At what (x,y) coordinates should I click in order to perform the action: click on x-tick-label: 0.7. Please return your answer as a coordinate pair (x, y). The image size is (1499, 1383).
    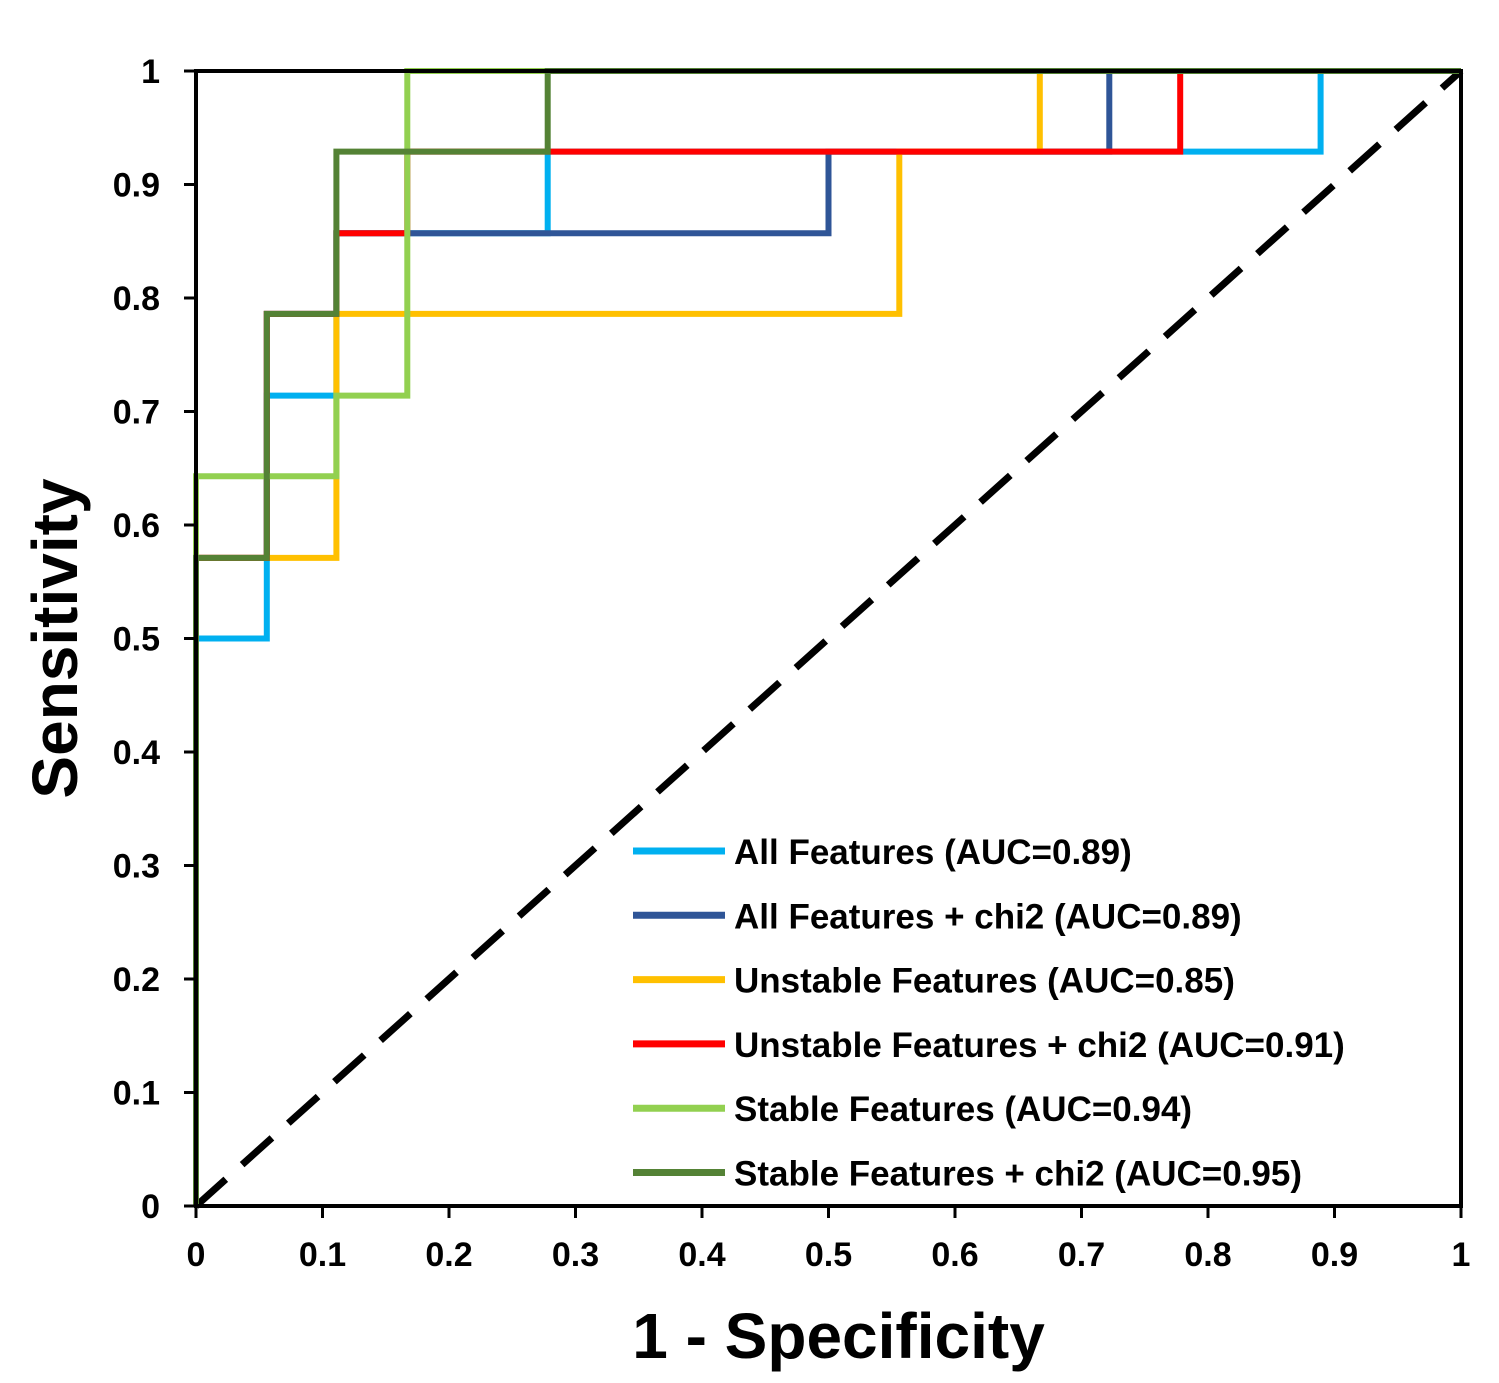
    Looking at the image, I should click on (1081, 1255).